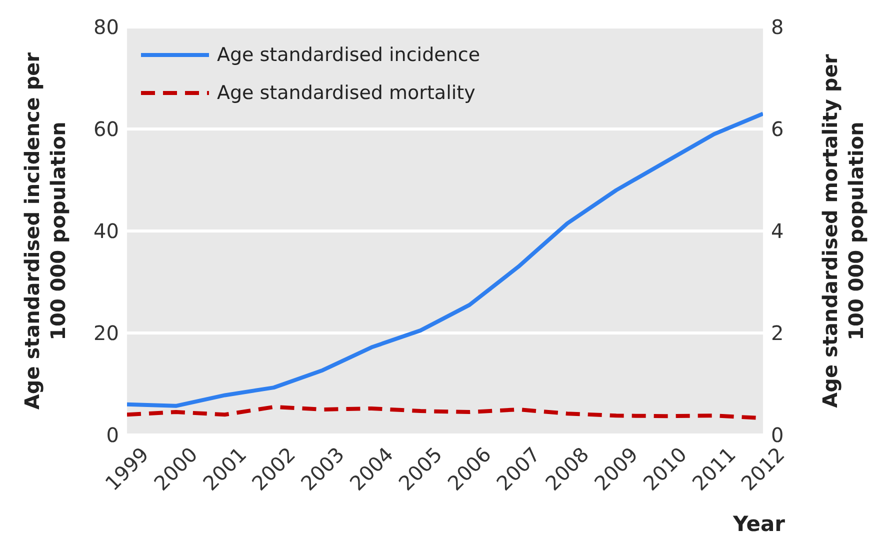 The width and height of the screenshot is (888, 544). I want to click on legend-label: Age standardised incidence, so click(348, 55).